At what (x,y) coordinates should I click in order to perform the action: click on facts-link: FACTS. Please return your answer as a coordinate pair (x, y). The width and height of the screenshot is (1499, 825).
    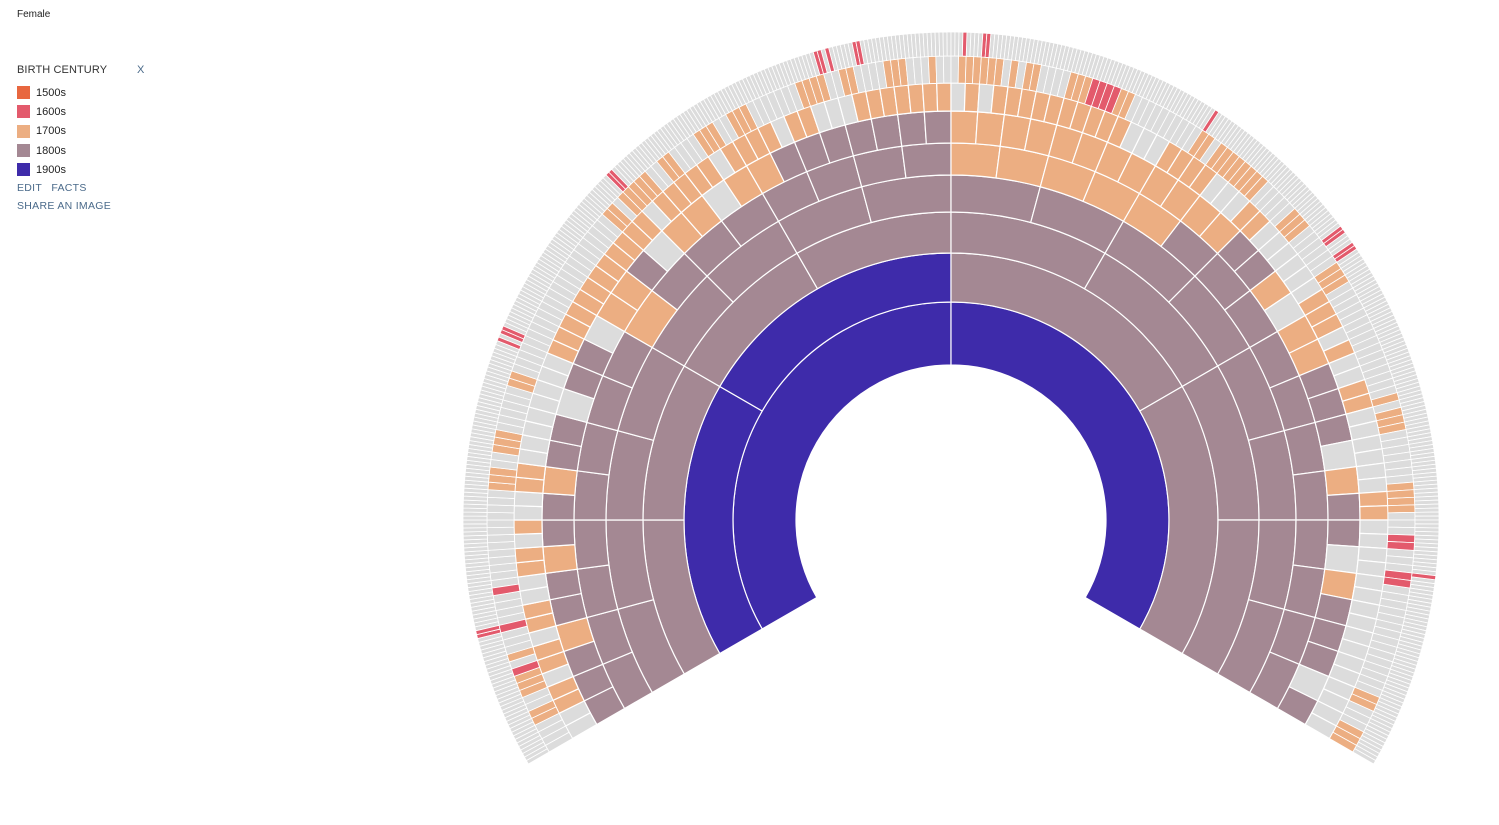
    Looking at the image, I should click on (69, 188).